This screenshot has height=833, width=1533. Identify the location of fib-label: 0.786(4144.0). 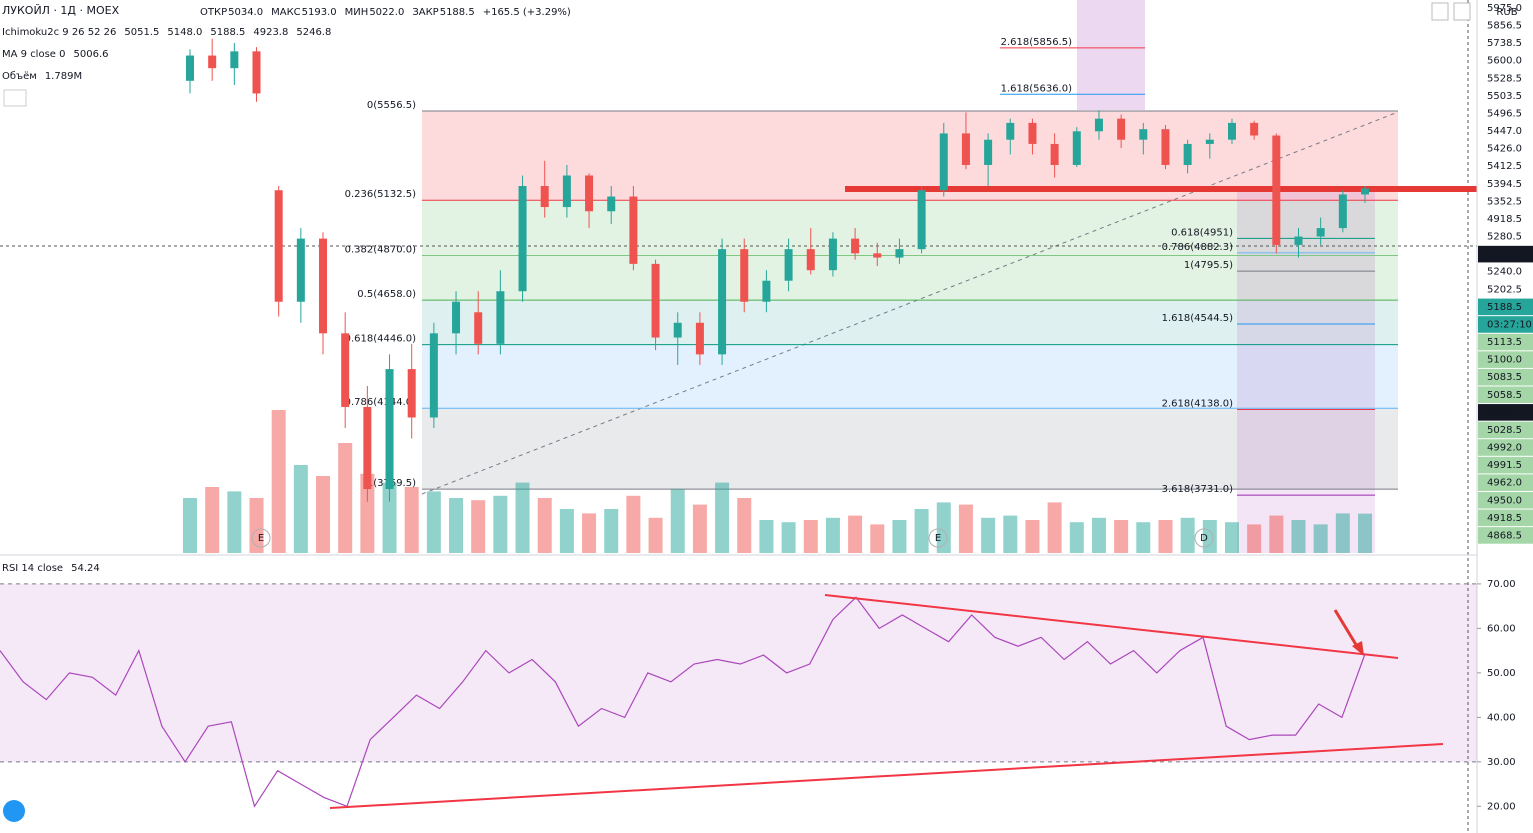
(381, 402).